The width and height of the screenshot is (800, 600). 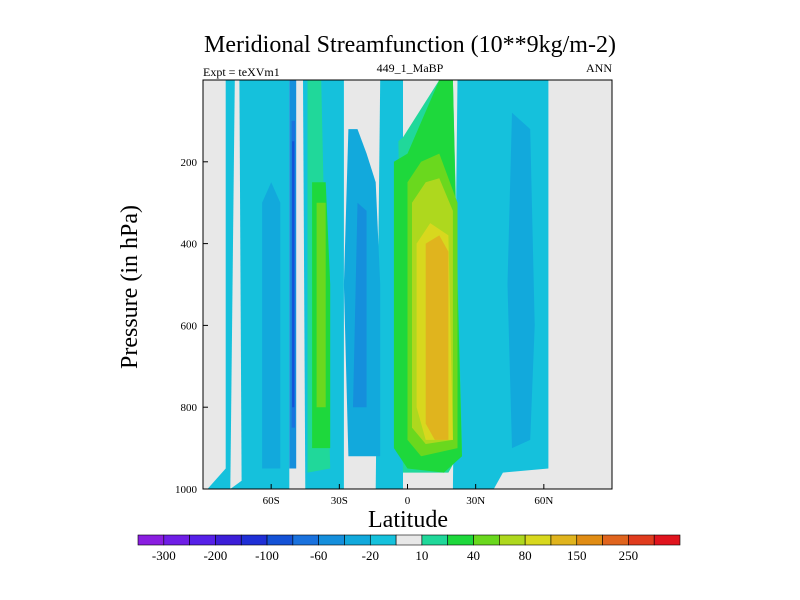 I want to click on colorbar-label: -60, so click(x=318, y=555).